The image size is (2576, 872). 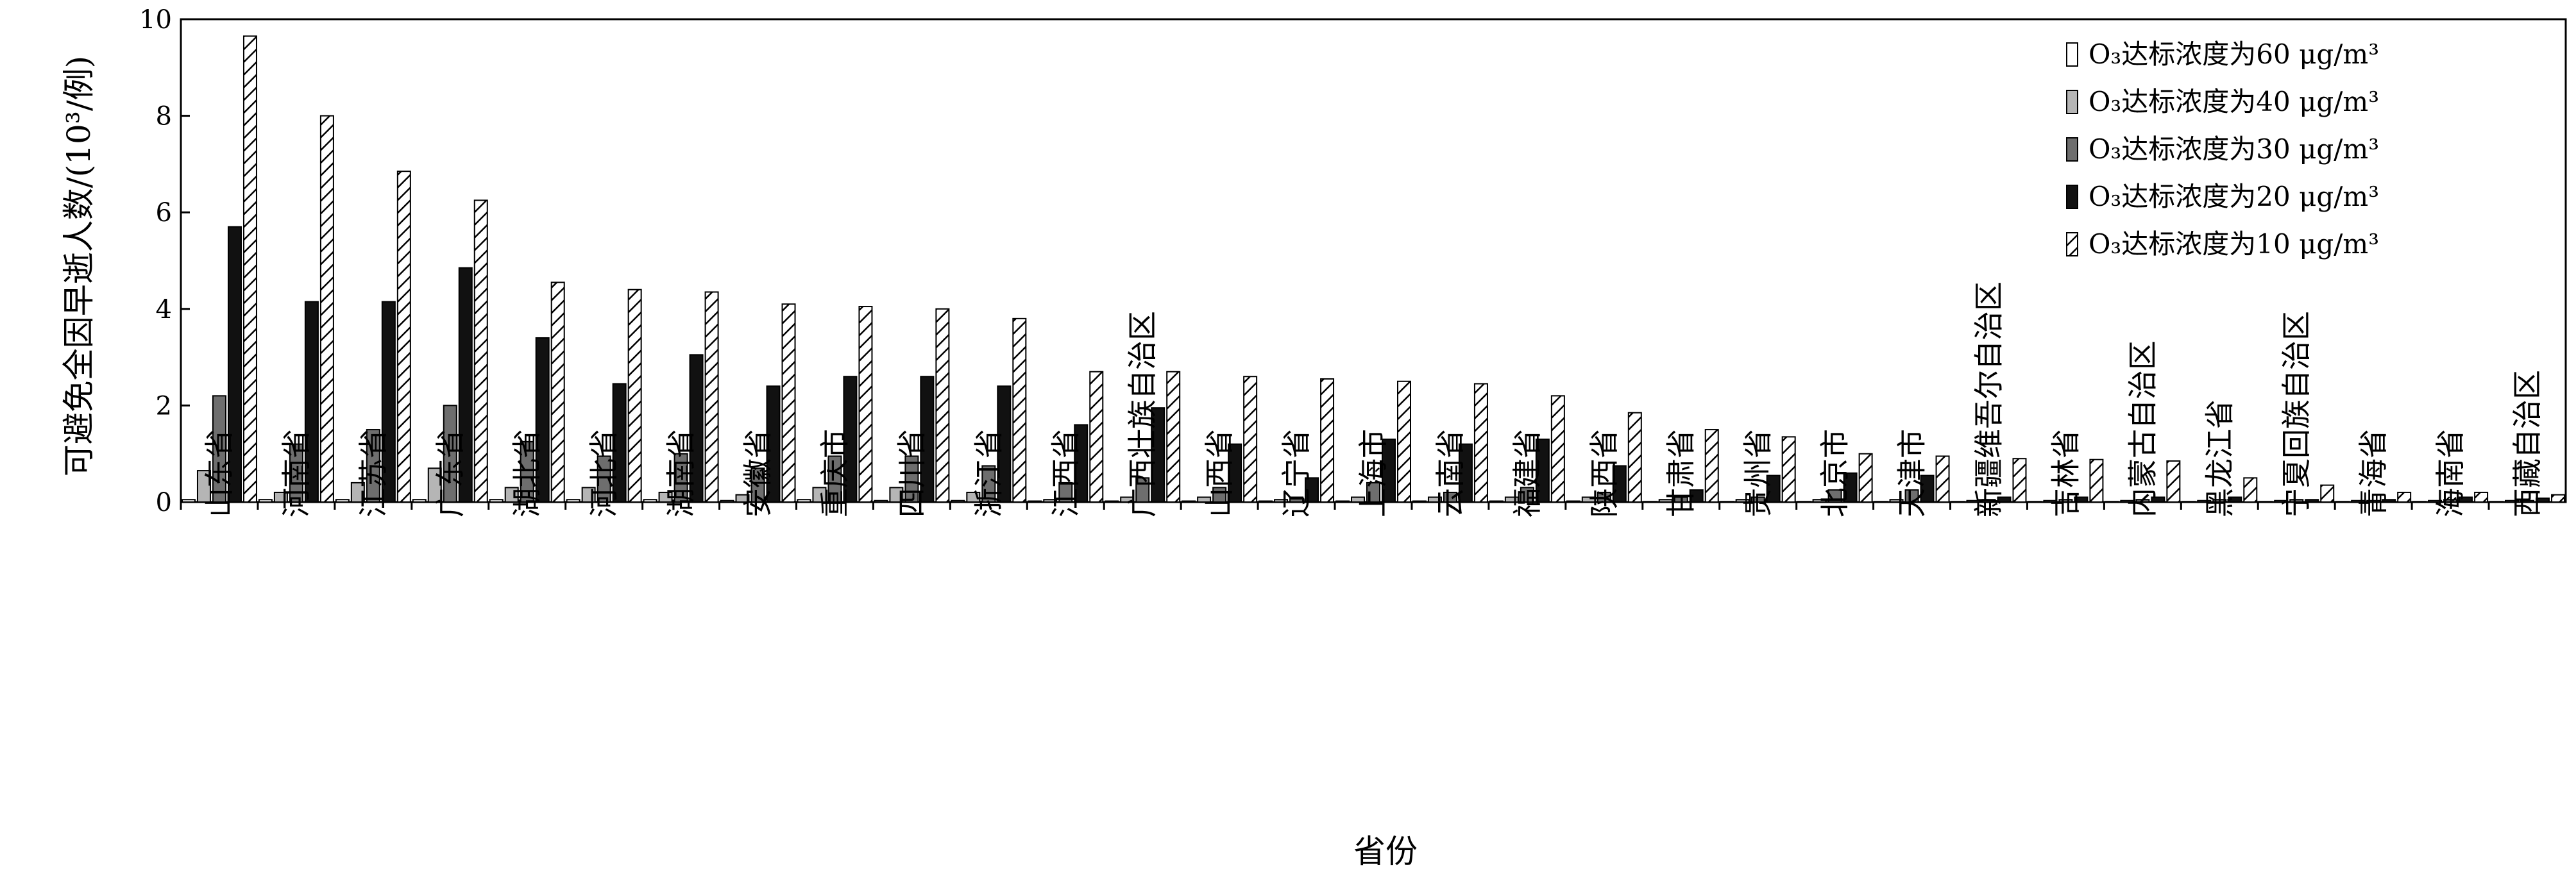 I want to click on x-tick-label: 福建省, so click(x=1527, y=473).